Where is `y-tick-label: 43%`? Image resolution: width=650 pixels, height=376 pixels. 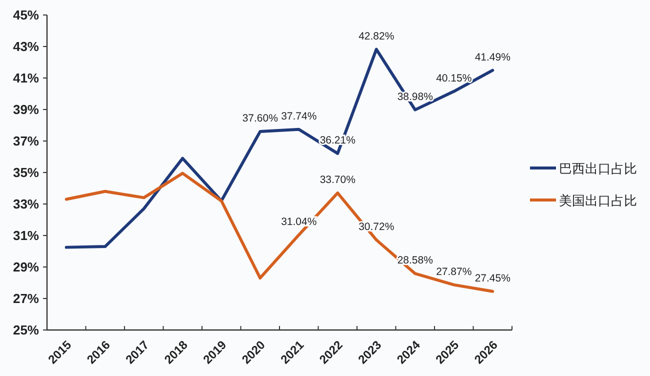 y-tick-label: 43% is located at coordinates (26, 46).